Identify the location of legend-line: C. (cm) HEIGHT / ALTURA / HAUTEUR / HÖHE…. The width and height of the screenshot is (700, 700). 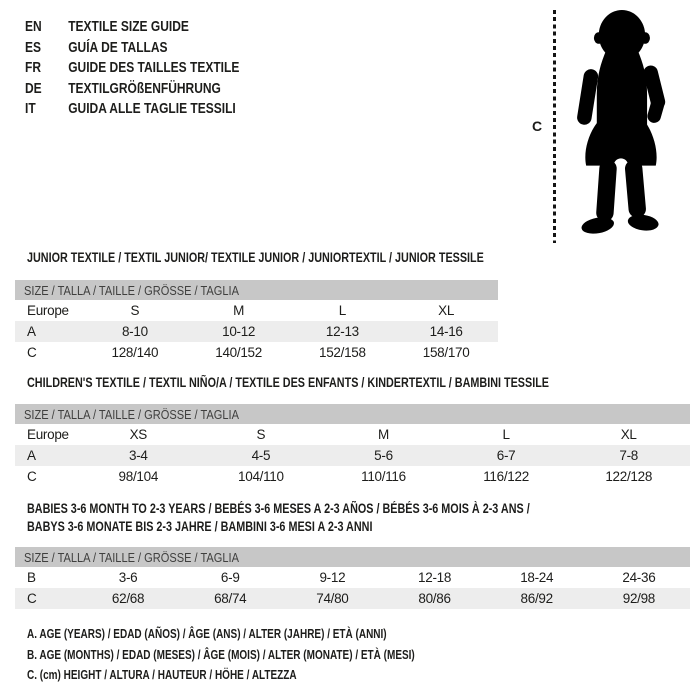
(162, 675).